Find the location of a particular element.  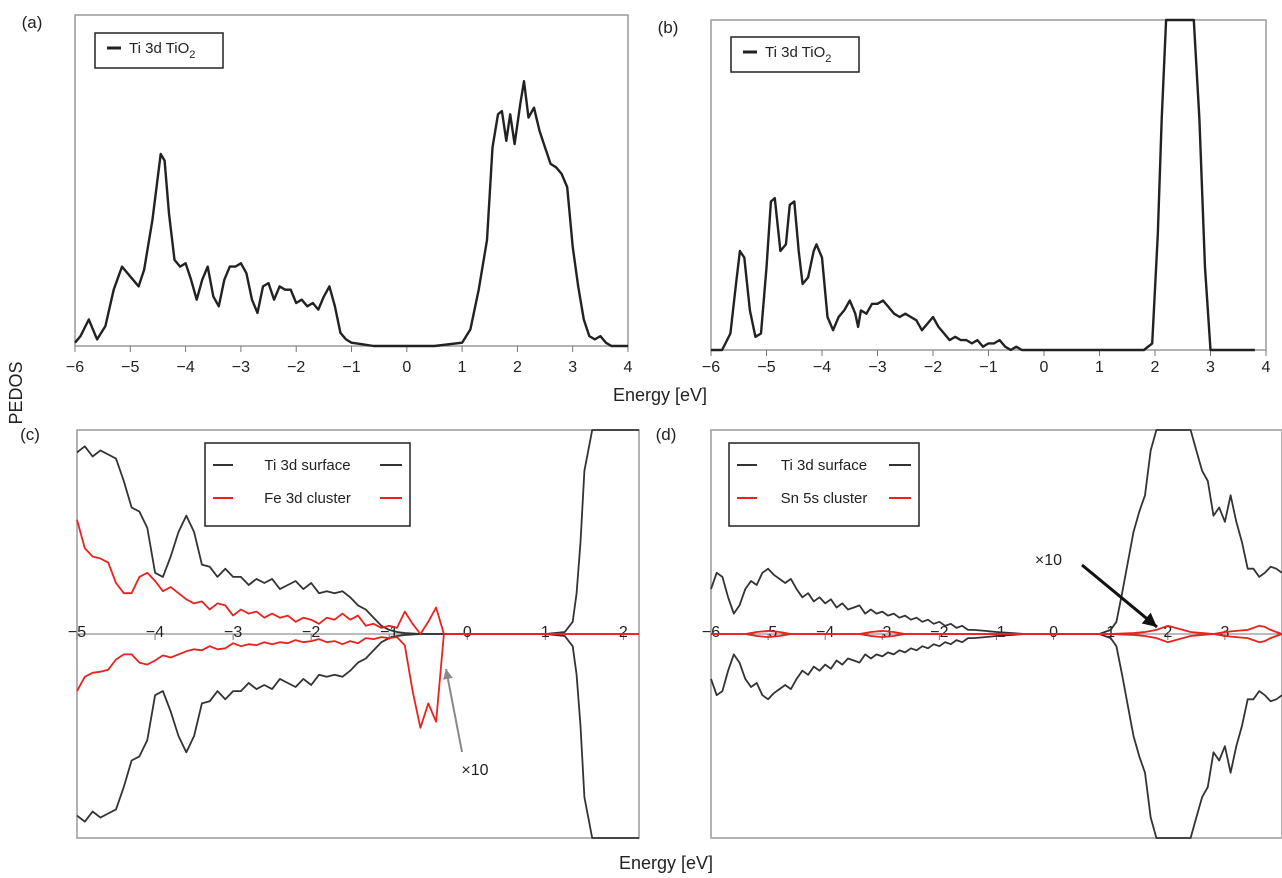

panel-label: (c) is located at coordinates (30, 434).